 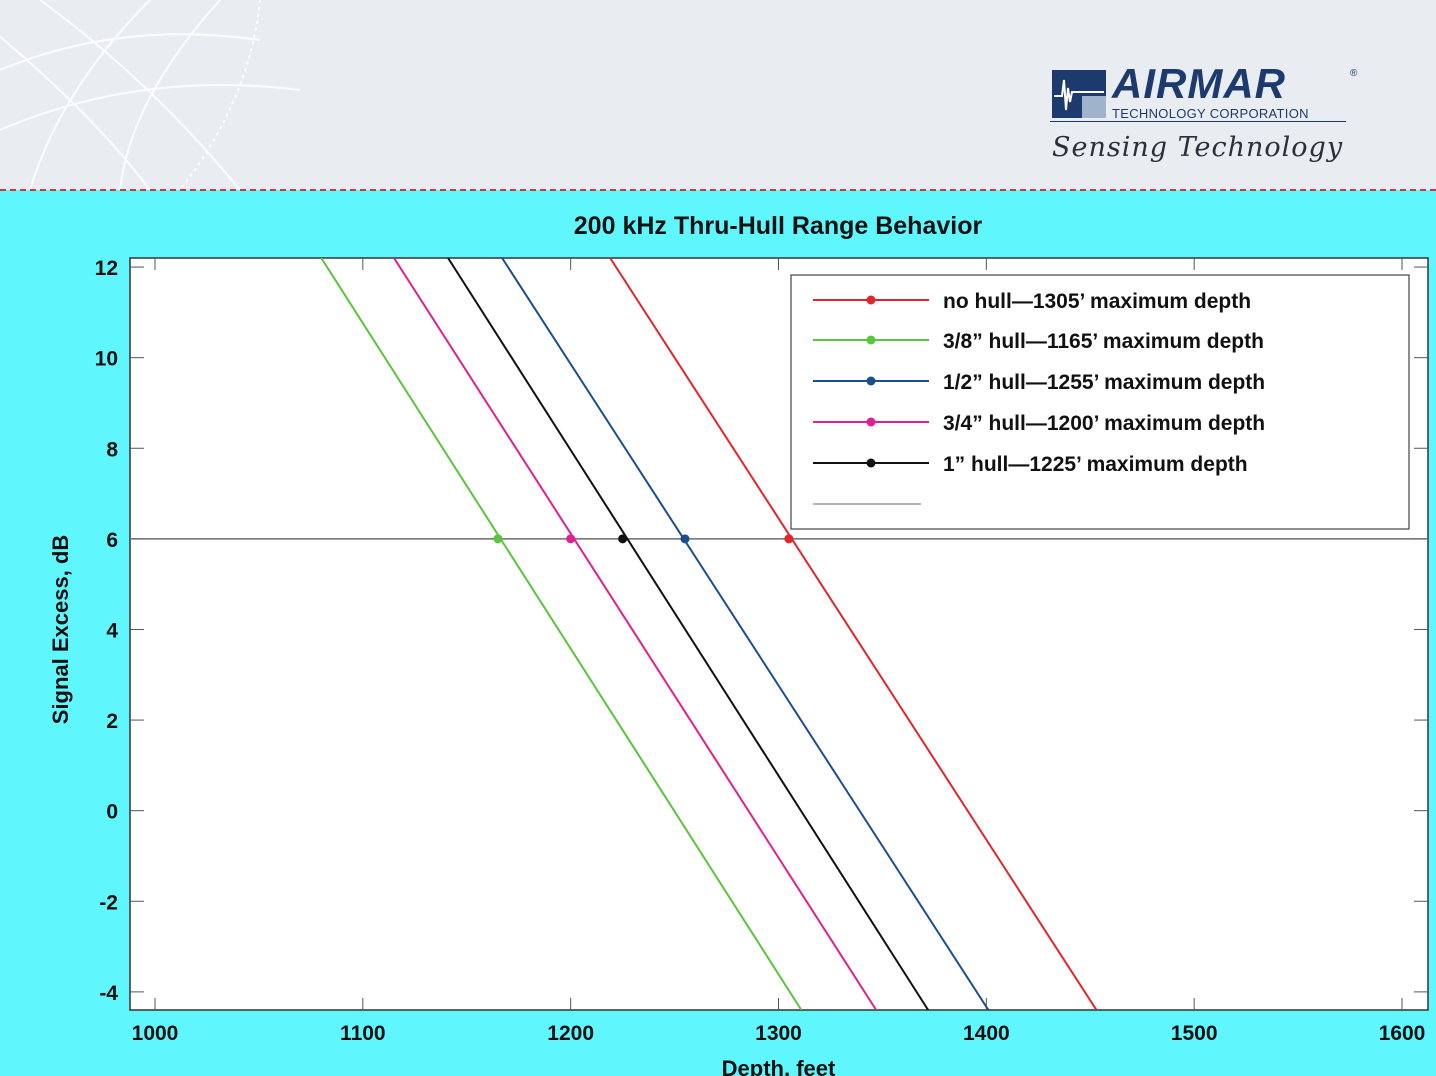 What do you see at coordinates (778, 1033) in the screenshot?
I see `x-tick-label: 1300` at bounding box center [778, 1033].